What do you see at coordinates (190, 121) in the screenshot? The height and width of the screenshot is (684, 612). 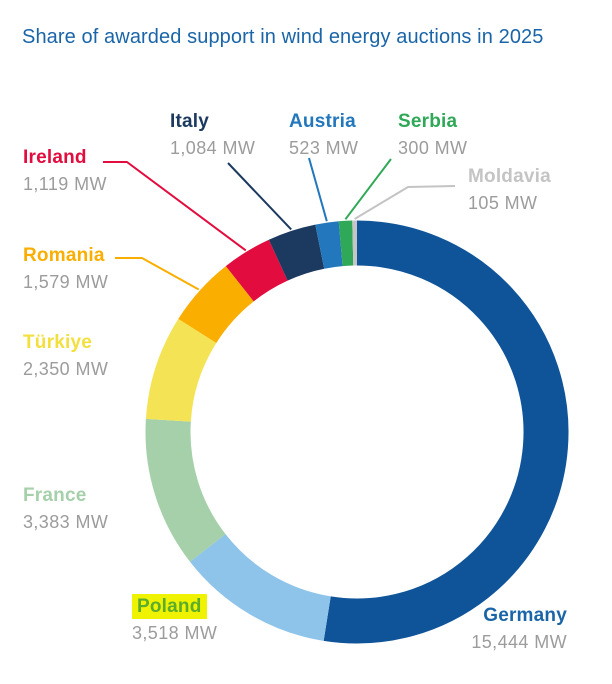 I see `country-name-italy: Italy` at bounding box center [190, 121].